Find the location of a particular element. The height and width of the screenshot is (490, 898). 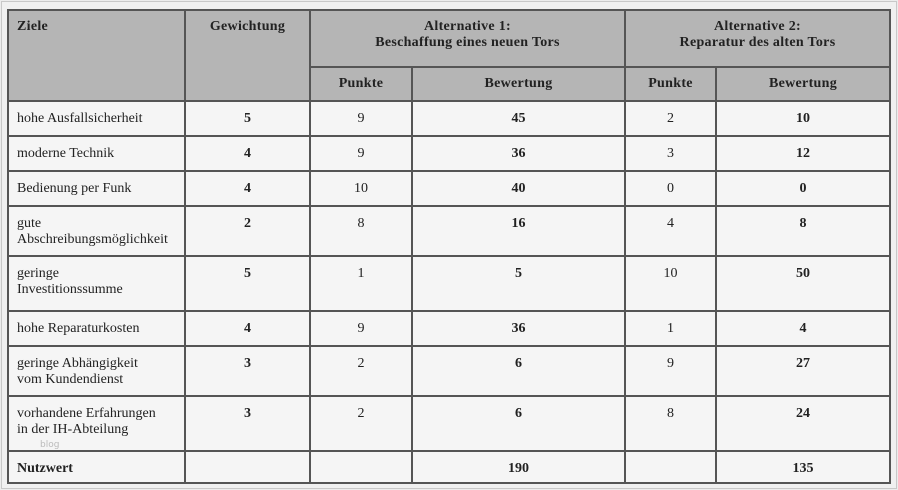

table-row: Bedienung per Funk 4 10 40 0 0 is located at coordinates (449, 188).